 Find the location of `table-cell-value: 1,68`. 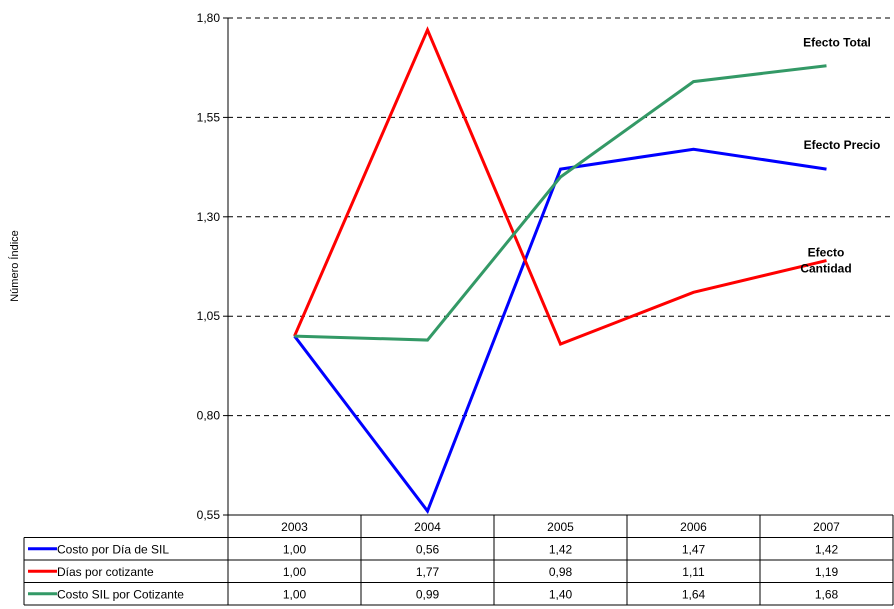

table-cell-value: 1,68 is located at coordinates (827, 594).